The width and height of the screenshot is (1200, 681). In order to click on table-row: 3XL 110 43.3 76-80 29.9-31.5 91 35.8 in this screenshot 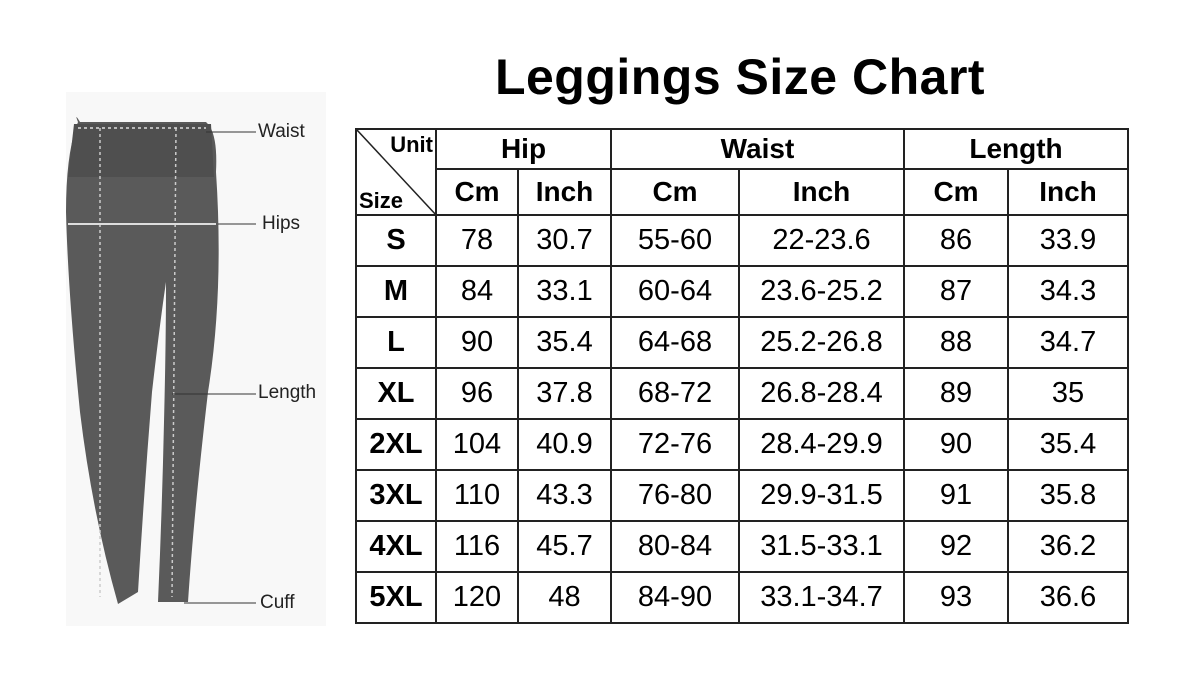, I will do `click(742, 495)`.